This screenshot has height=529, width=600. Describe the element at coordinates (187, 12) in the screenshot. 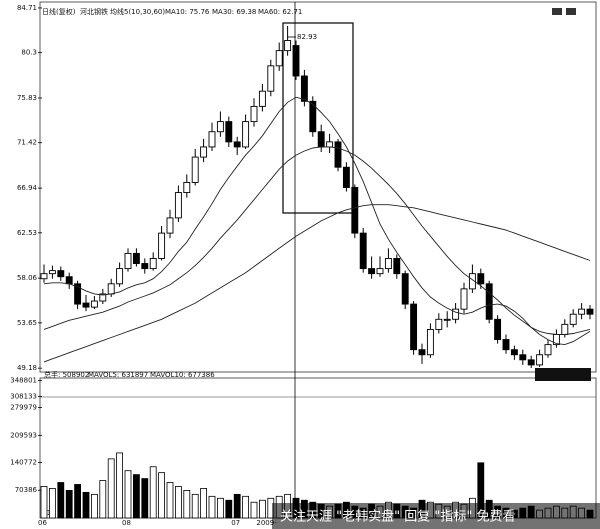

I see `ma-legend: MA10: 75.76` at that location.